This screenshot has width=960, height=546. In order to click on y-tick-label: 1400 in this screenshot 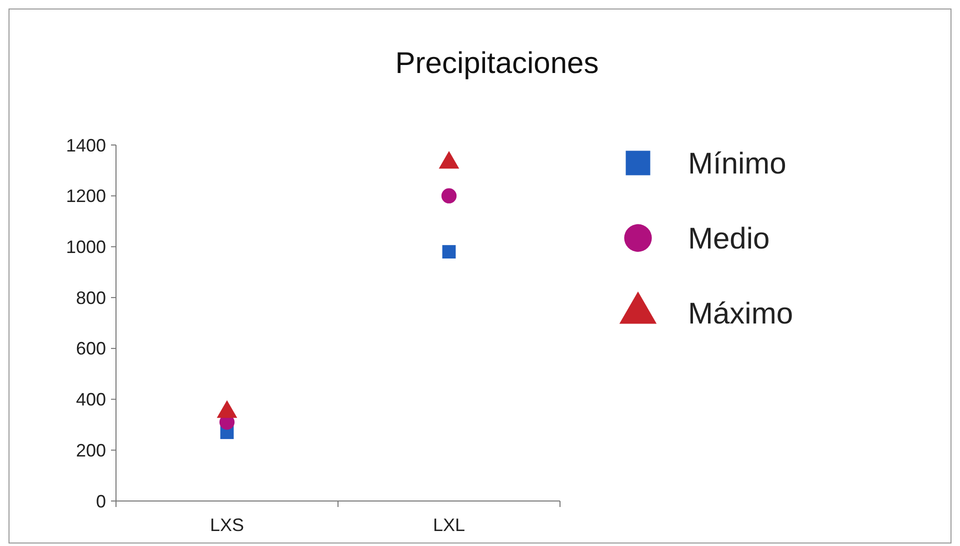, I will do `click(86, 145)`.